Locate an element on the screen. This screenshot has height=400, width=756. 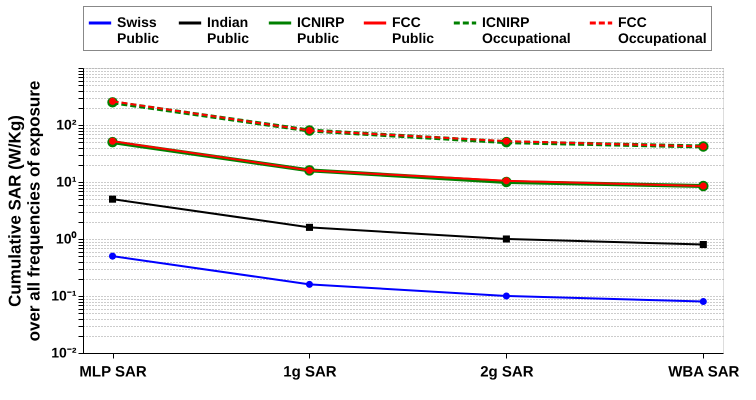
x-tick-label: 2g SAR is located at coordinates (507, 372).